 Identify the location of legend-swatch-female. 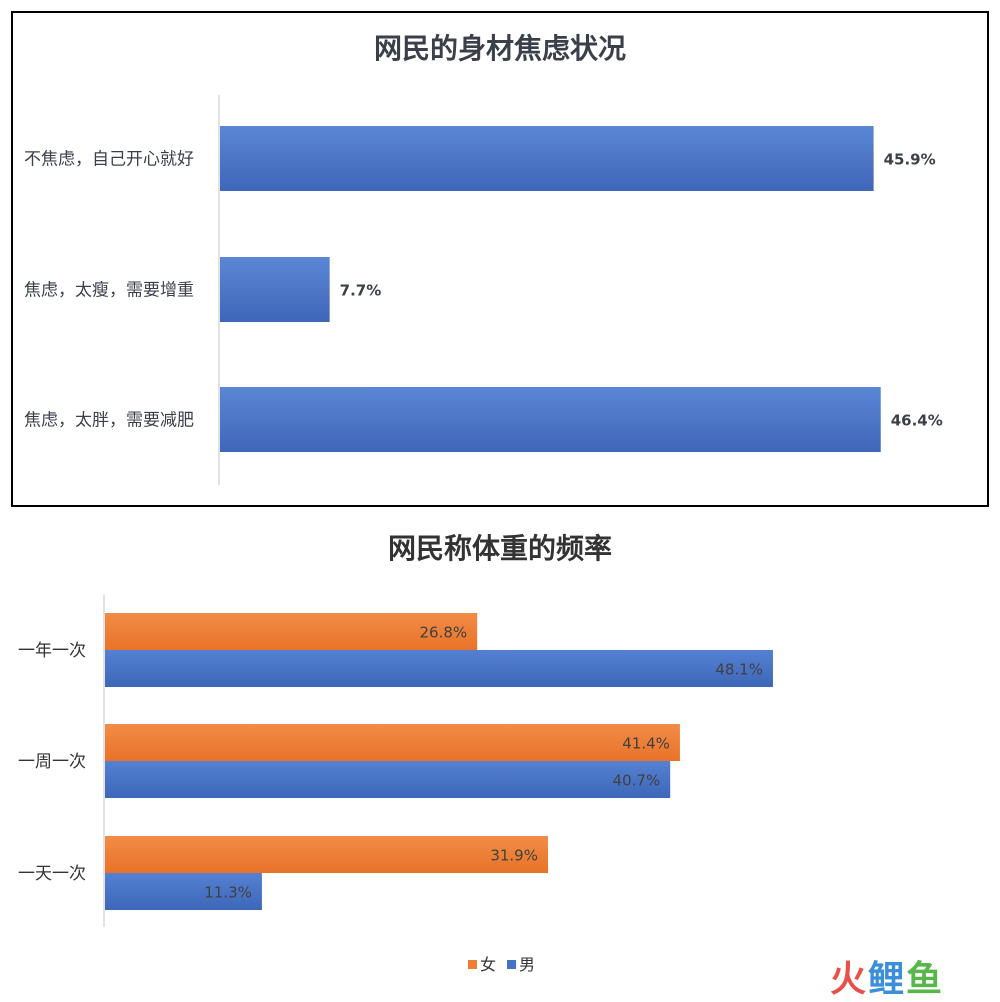
(472, 964).